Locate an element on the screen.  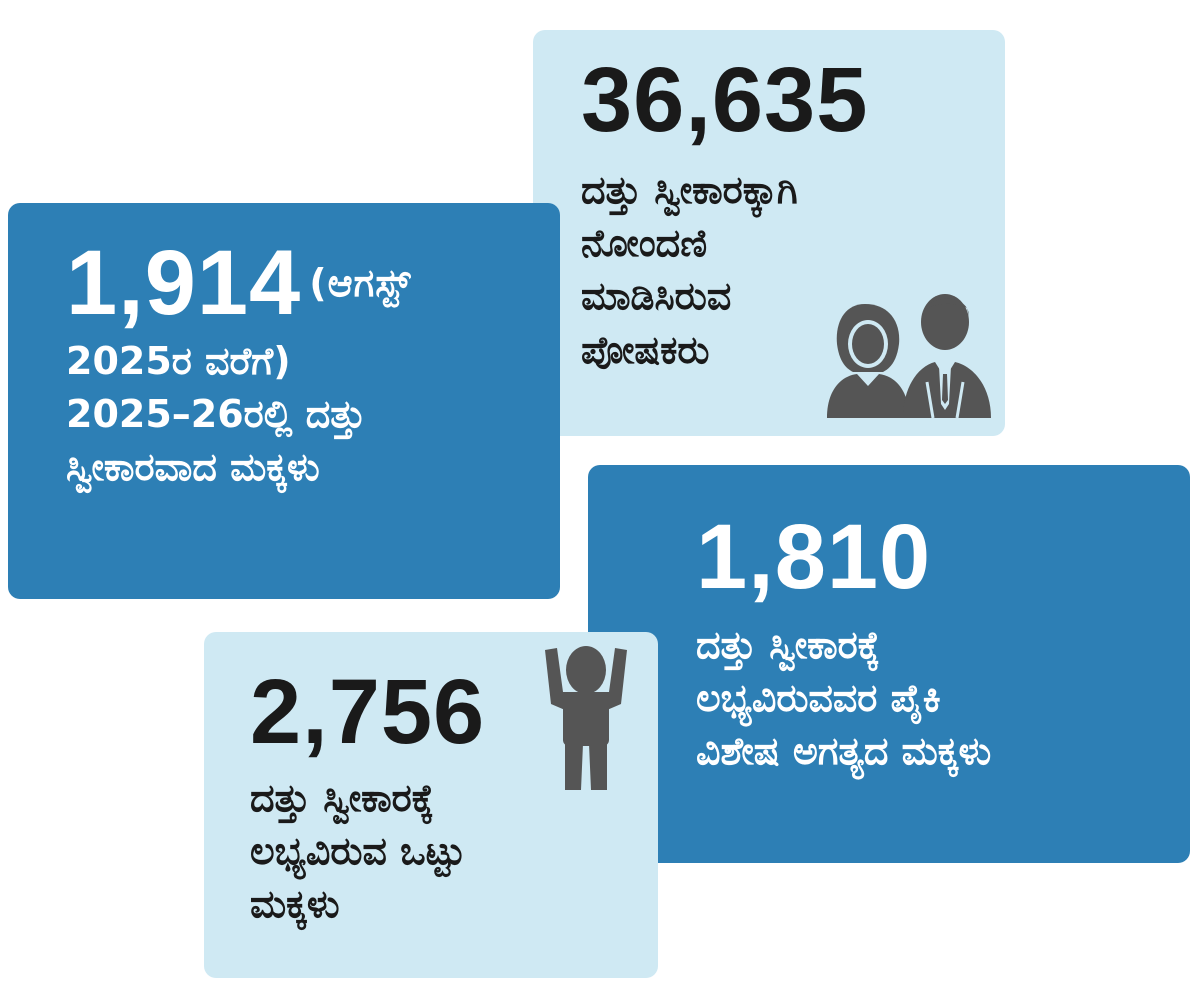
caption-line: ಸ್ವೀಕಾರವಾದ ಮಕ್ಕಳು is located at coordinates (193, 467).